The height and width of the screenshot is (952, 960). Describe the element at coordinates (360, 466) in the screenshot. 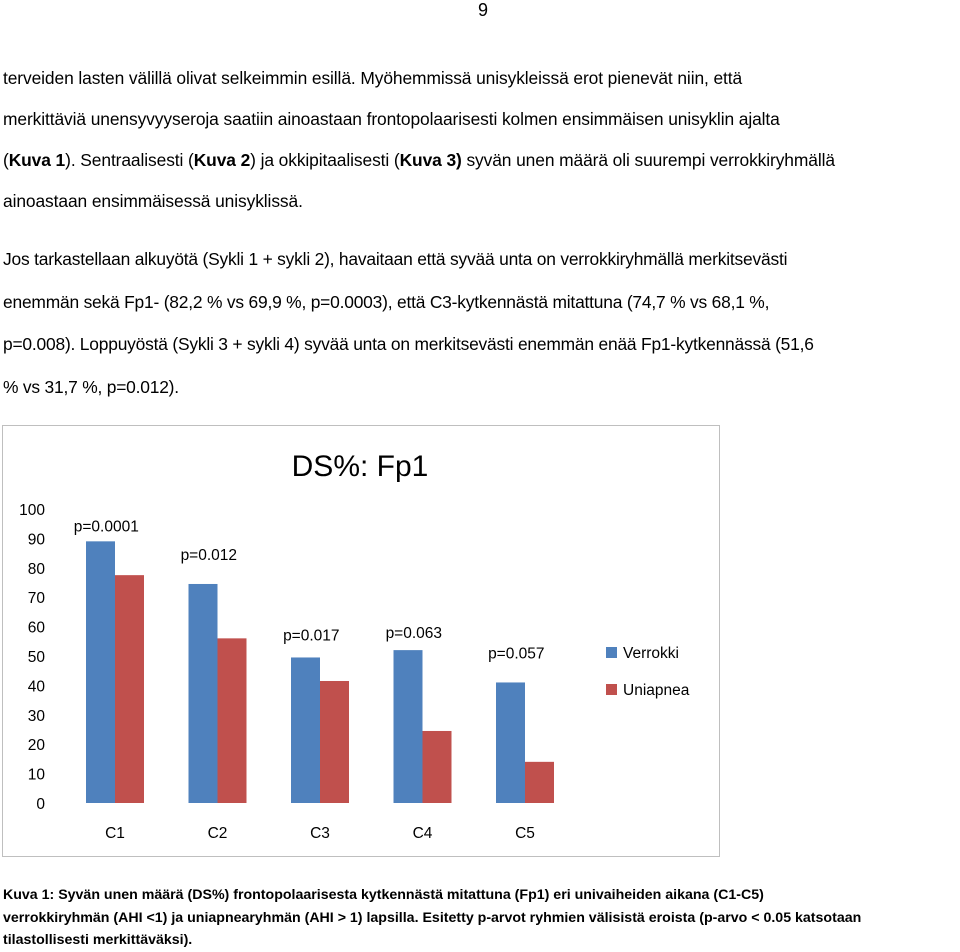

I see `chart-title: DS%: Fp1` at that location.